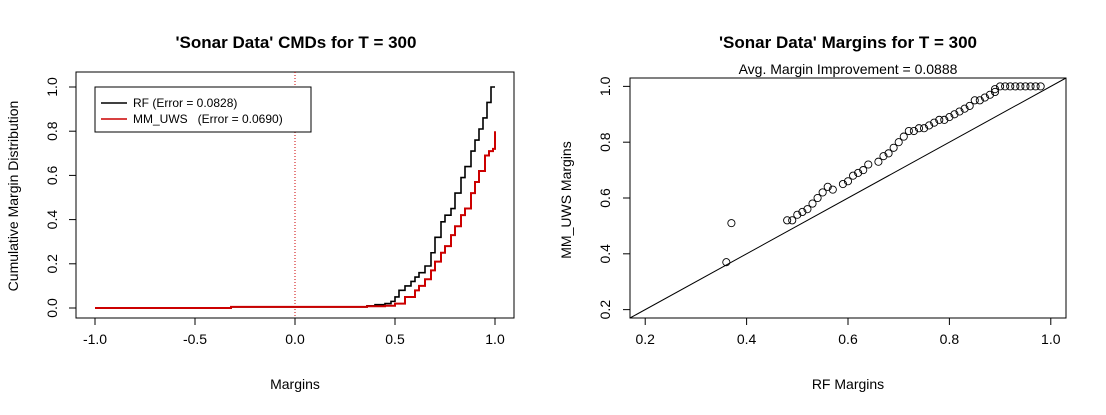 Image resolution: width=1106 pixels, height=415 pixels. What do you see at coordinates (295, 339) in the screenshot?
I see `cmd-x-tick-label: 0.0` at bounding box center [295, 339].